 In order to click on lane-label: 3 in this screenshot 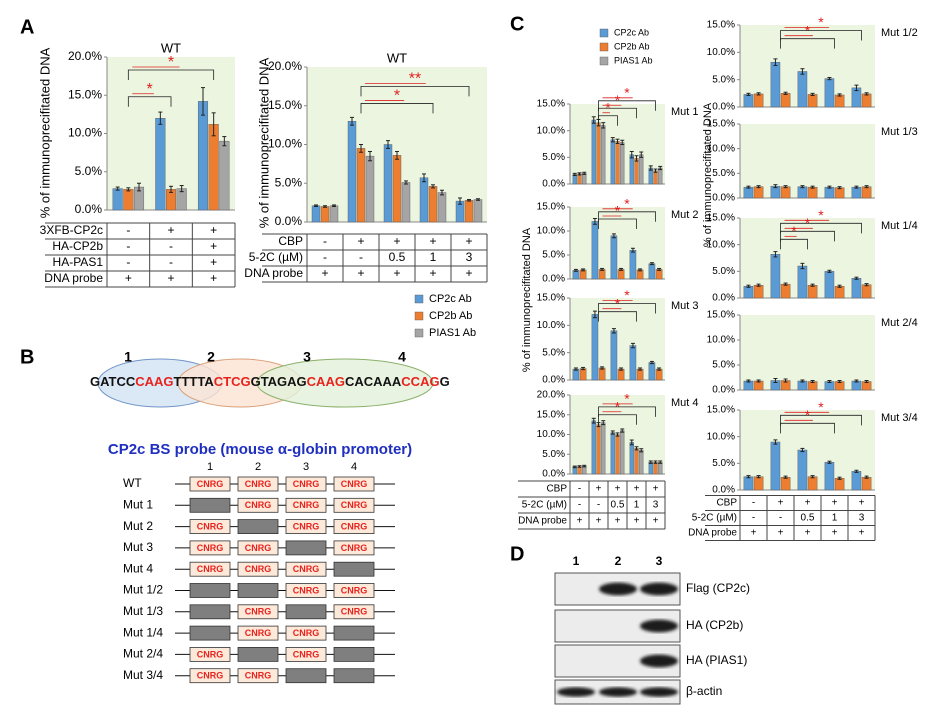, I will do `click(659, 561)`.